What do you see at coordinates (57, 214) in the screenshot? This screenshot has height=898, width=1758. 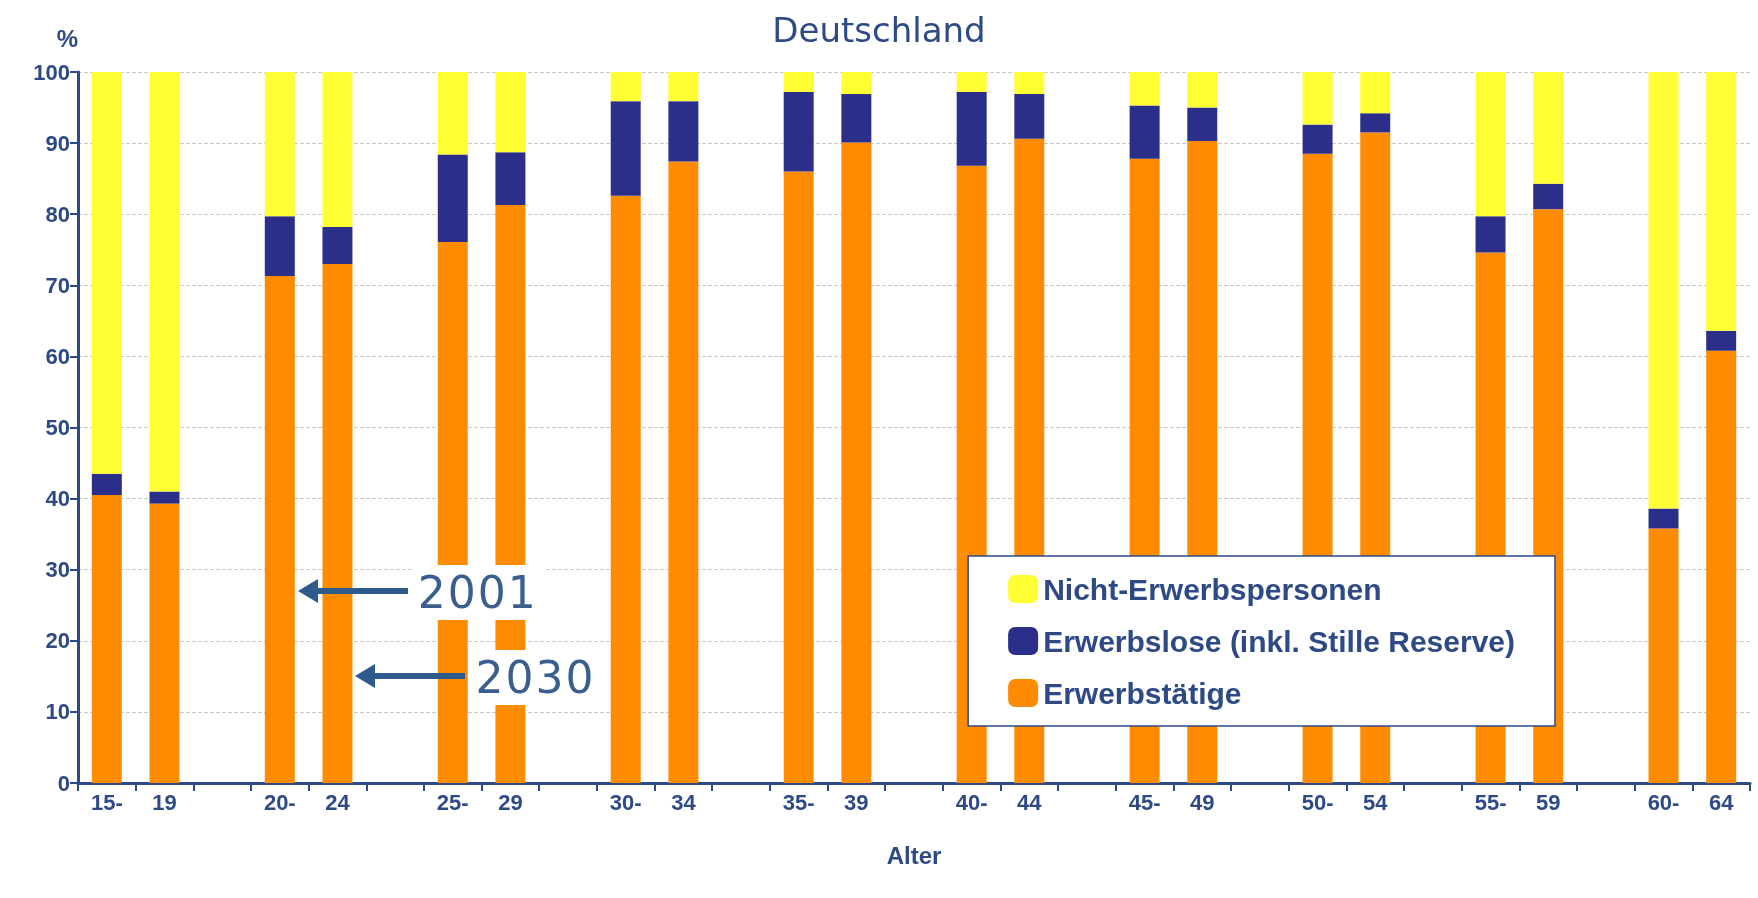 I see `y-tick-label: 80` at bounding box center [57, 214].